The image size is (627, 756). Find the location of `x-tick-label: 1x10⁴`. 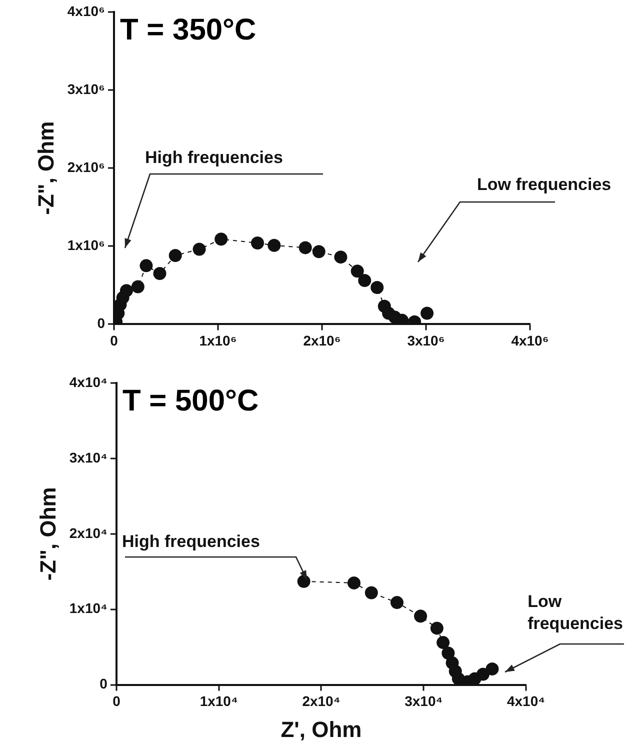

x-tick-label: 1x10⁴ is located at coordinates (219, 701).